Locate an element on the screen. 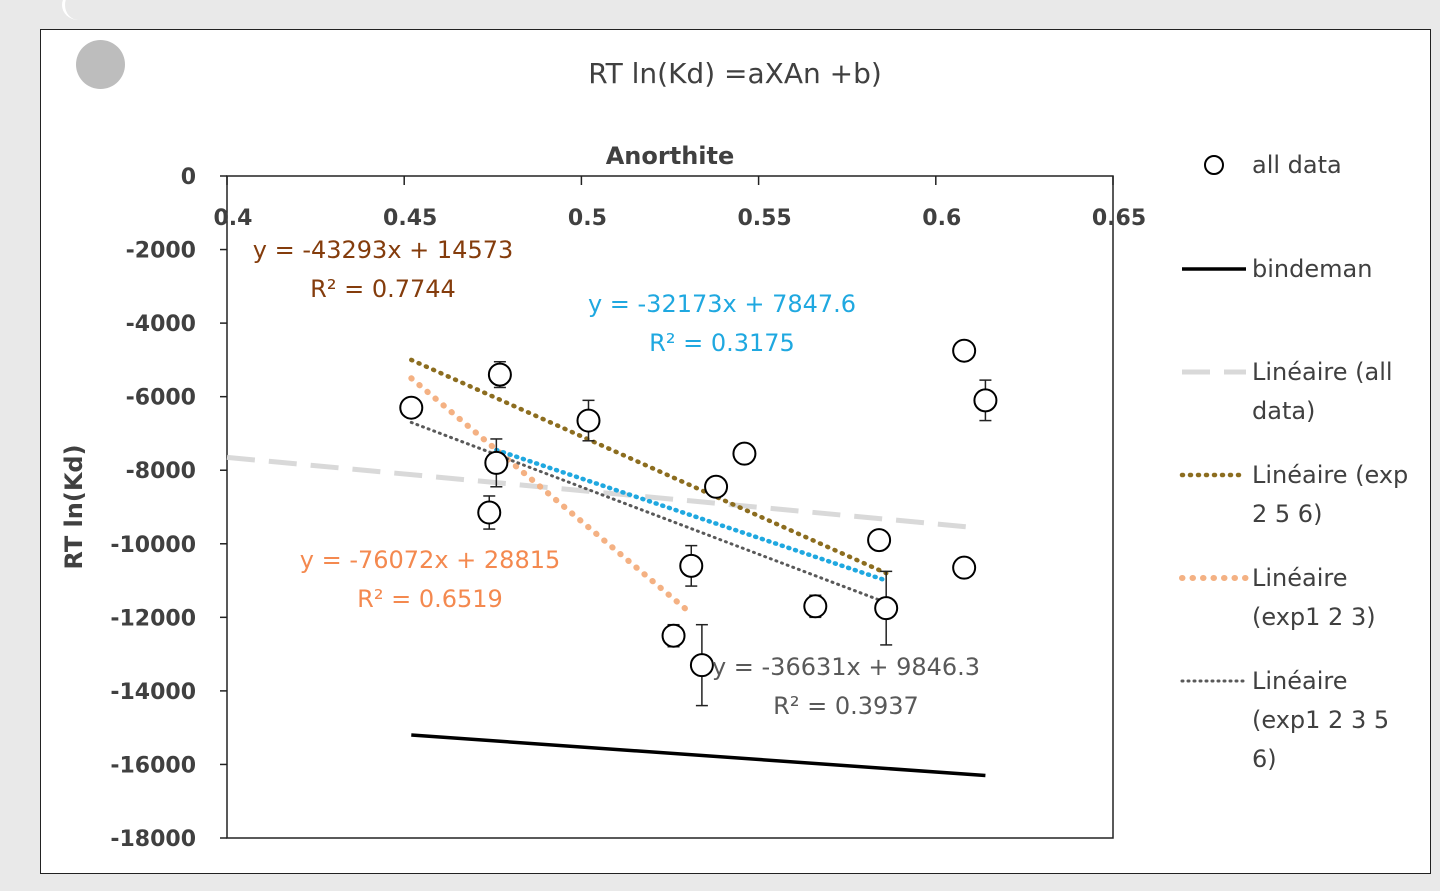  y-tick-label: -10000 is located at coordinates (153, 545).